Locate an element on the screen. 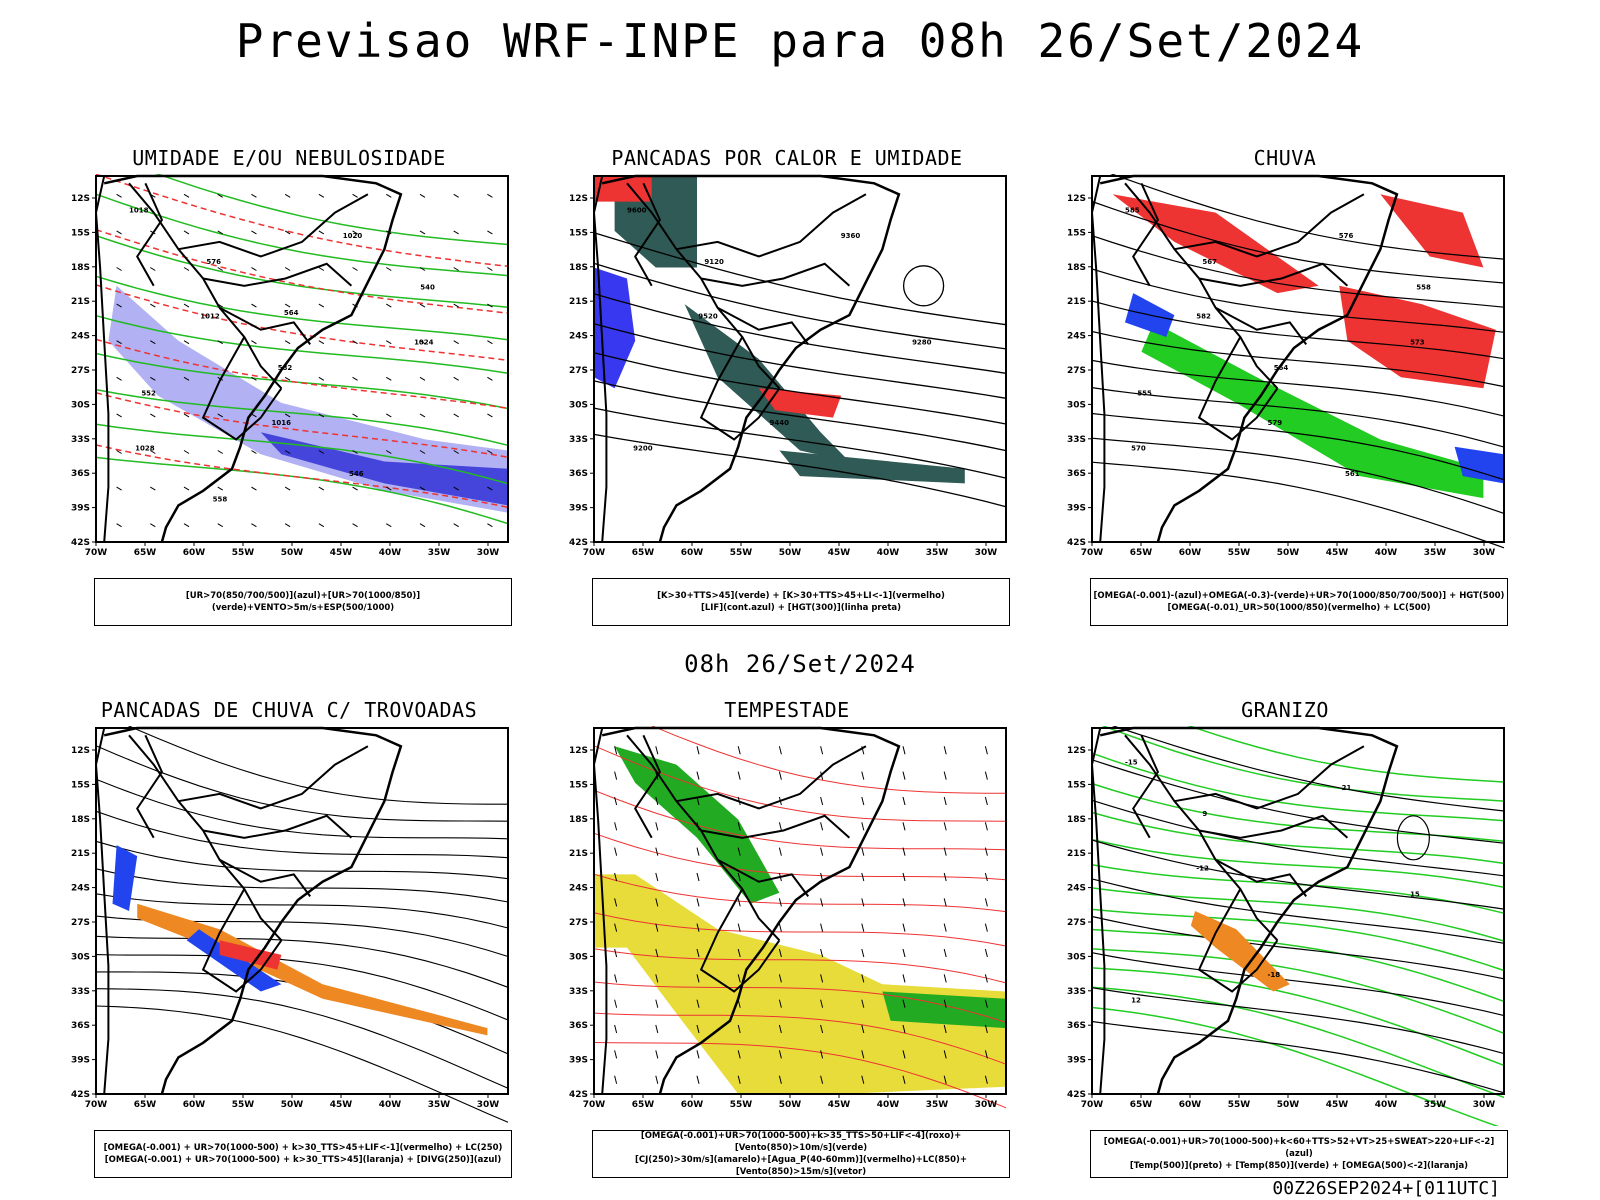 The width and height of the screenshot is (1600, 1200). contour-label: 1012 is located at coordinates (210, 317).